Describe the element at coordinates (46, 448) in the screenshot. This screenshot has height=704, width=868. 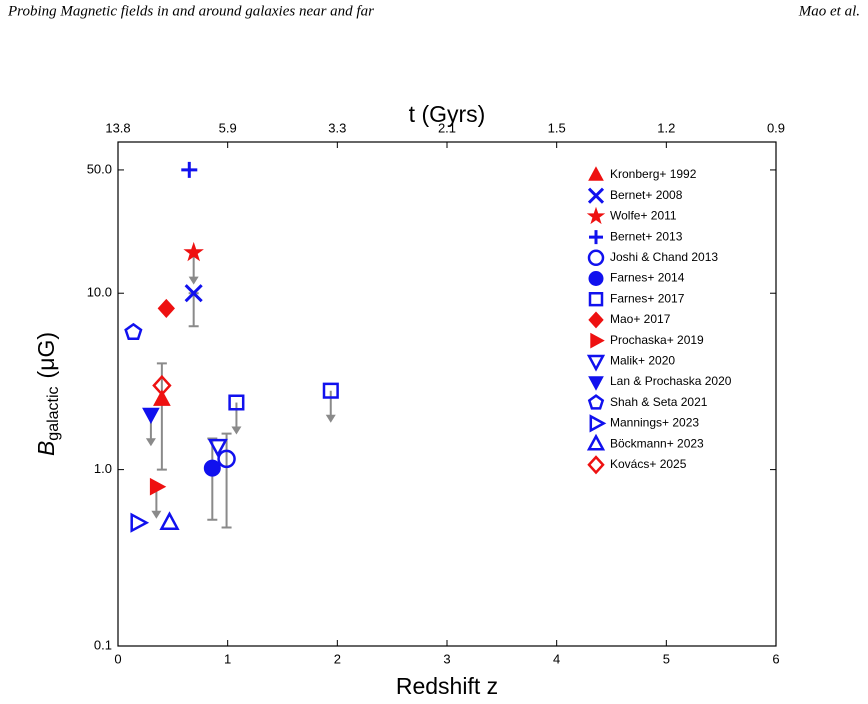
I see `y-label-symbol: B` at that location.